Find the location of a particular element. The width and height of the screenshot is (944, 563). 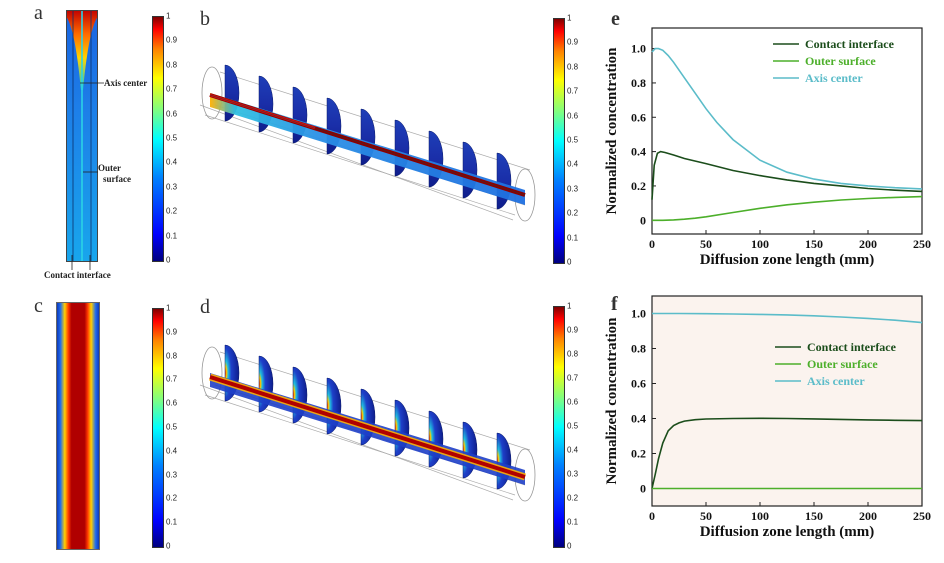

panel-letter-c: c is located at coordinates (38, 306).